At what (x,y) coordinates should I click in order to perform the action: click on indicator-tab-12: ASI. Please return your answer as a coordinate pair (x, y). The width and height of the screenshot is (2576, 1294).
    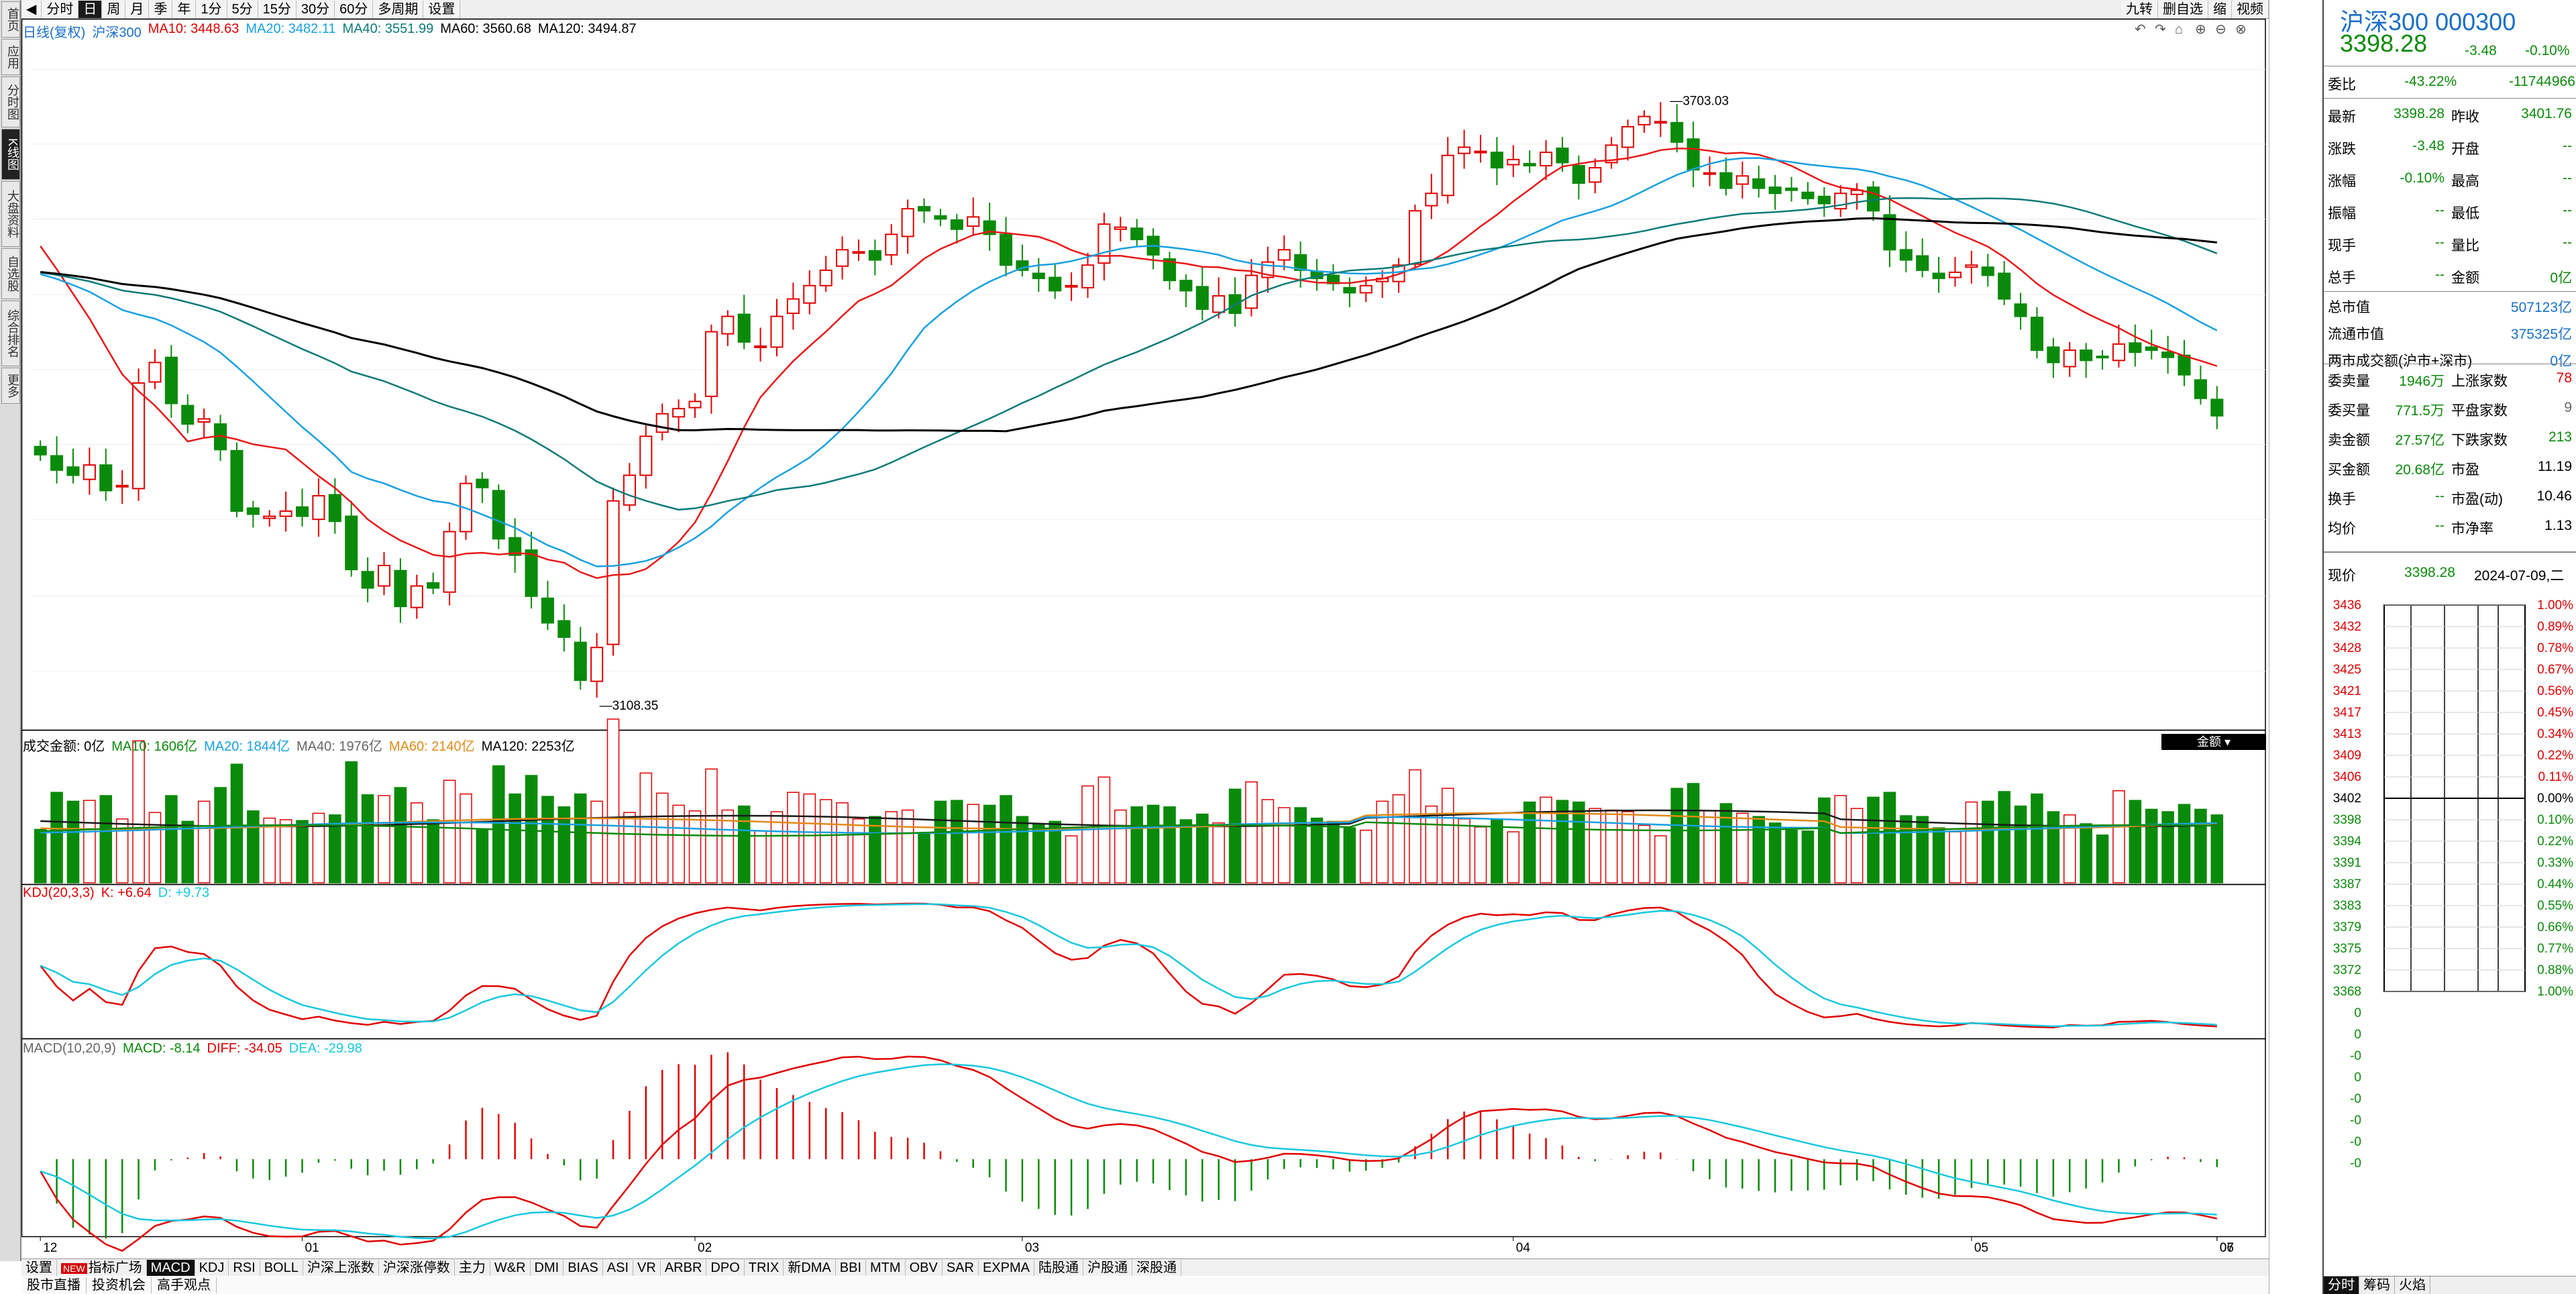
    Looking at the image, I should click on (618, 1267).